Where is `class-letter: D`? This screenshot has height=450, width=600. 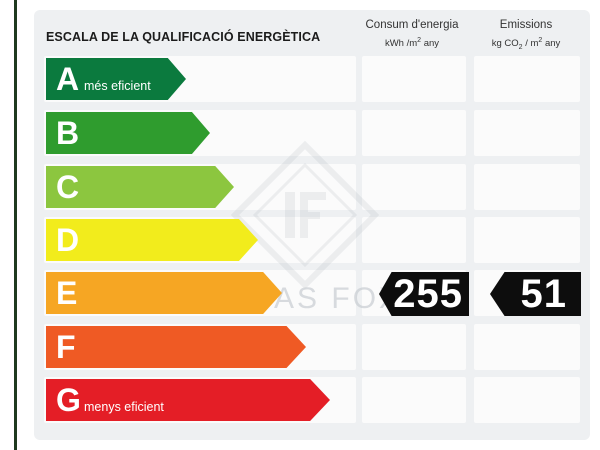
class-letter: D is located at coordinates (68, 240).